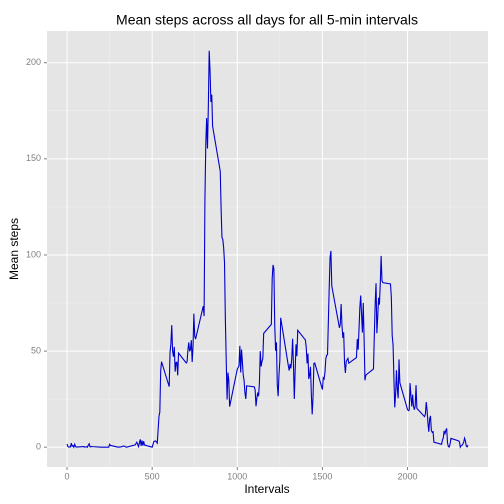 The height and width of the screenshot is (504, 504). Describe the element at coordinates (38, 447) in the screenshot. I see `y-tick-label: 0` at that location.